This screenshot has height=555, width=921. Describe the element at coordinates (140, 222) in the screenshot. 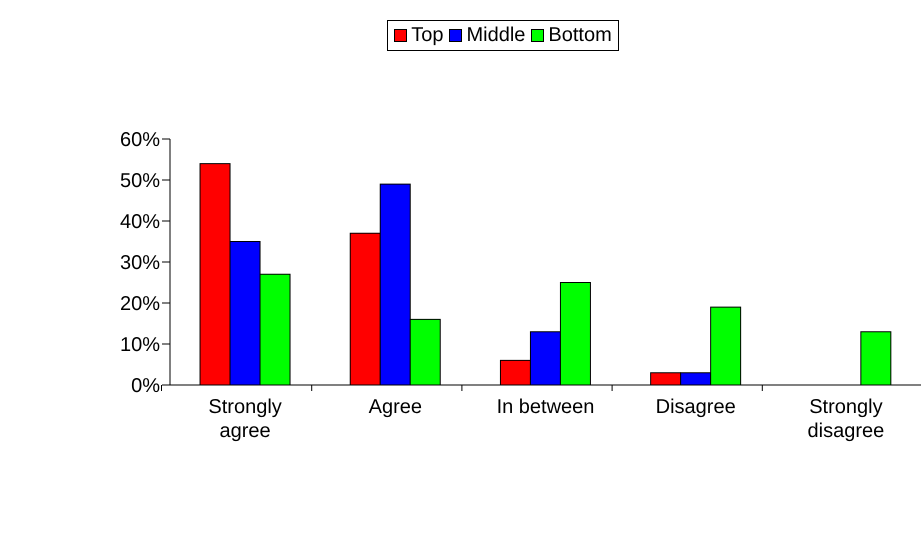

I see `y-tick-label: 40%` at that location.